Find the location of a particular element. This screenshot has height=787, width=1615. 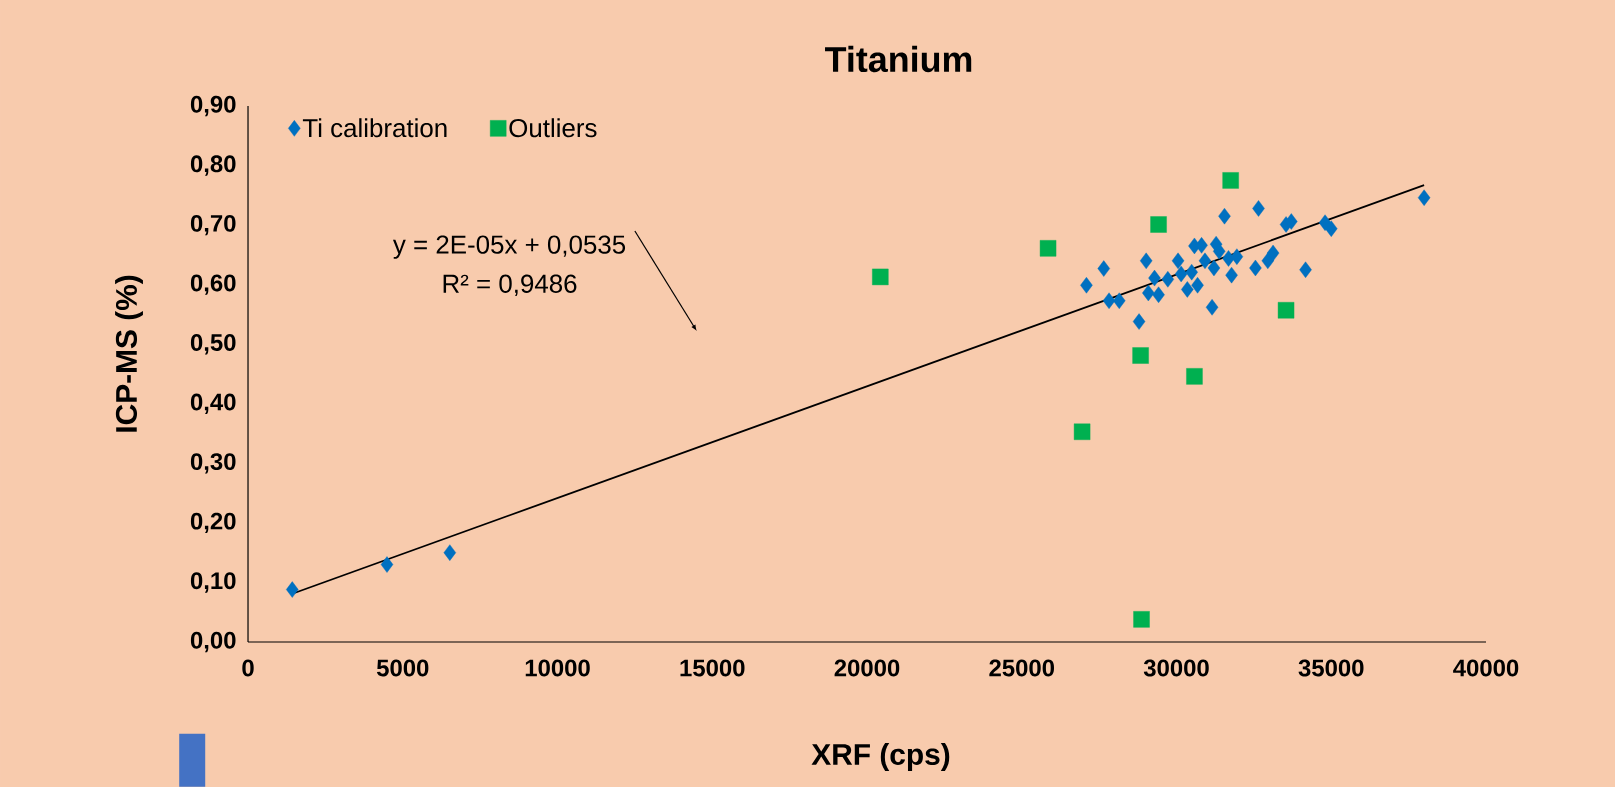

x-tick-label: 35000 is located at coordinates (1331, 668).